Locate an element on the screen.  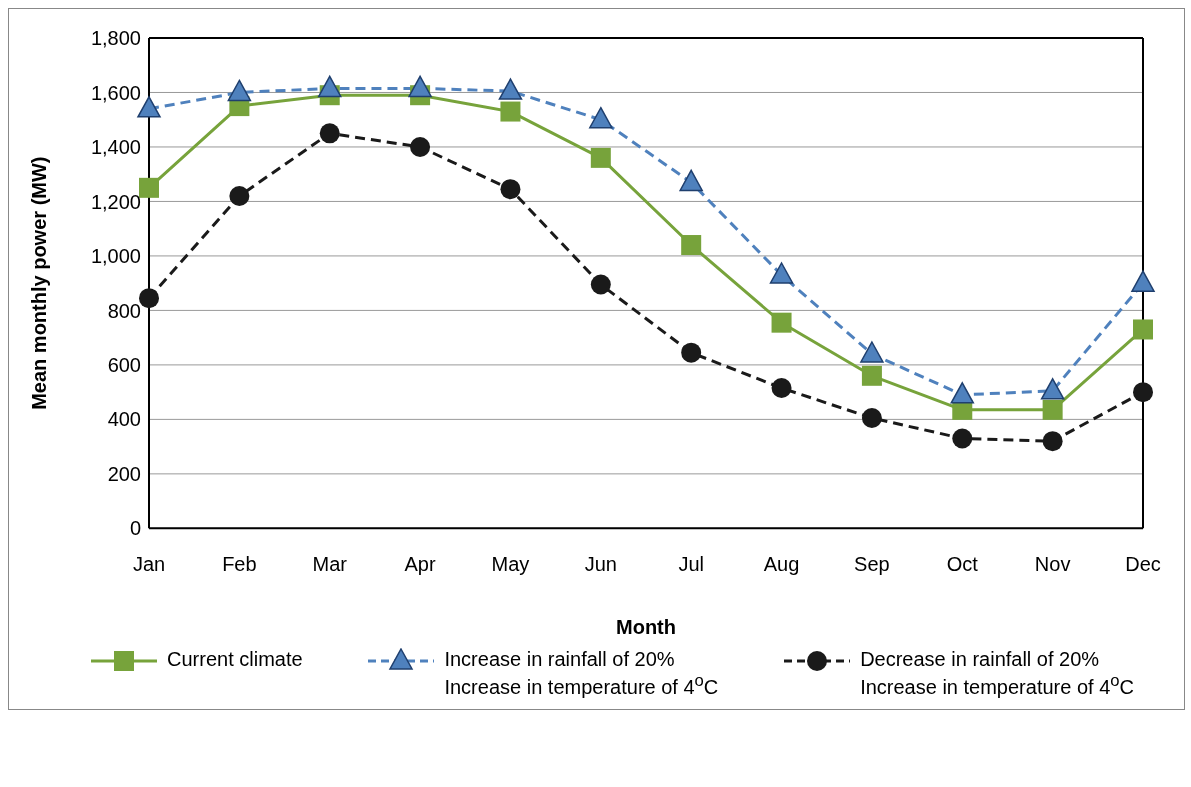
x-tick-label: Dec is located at coordinates (1143, 563).